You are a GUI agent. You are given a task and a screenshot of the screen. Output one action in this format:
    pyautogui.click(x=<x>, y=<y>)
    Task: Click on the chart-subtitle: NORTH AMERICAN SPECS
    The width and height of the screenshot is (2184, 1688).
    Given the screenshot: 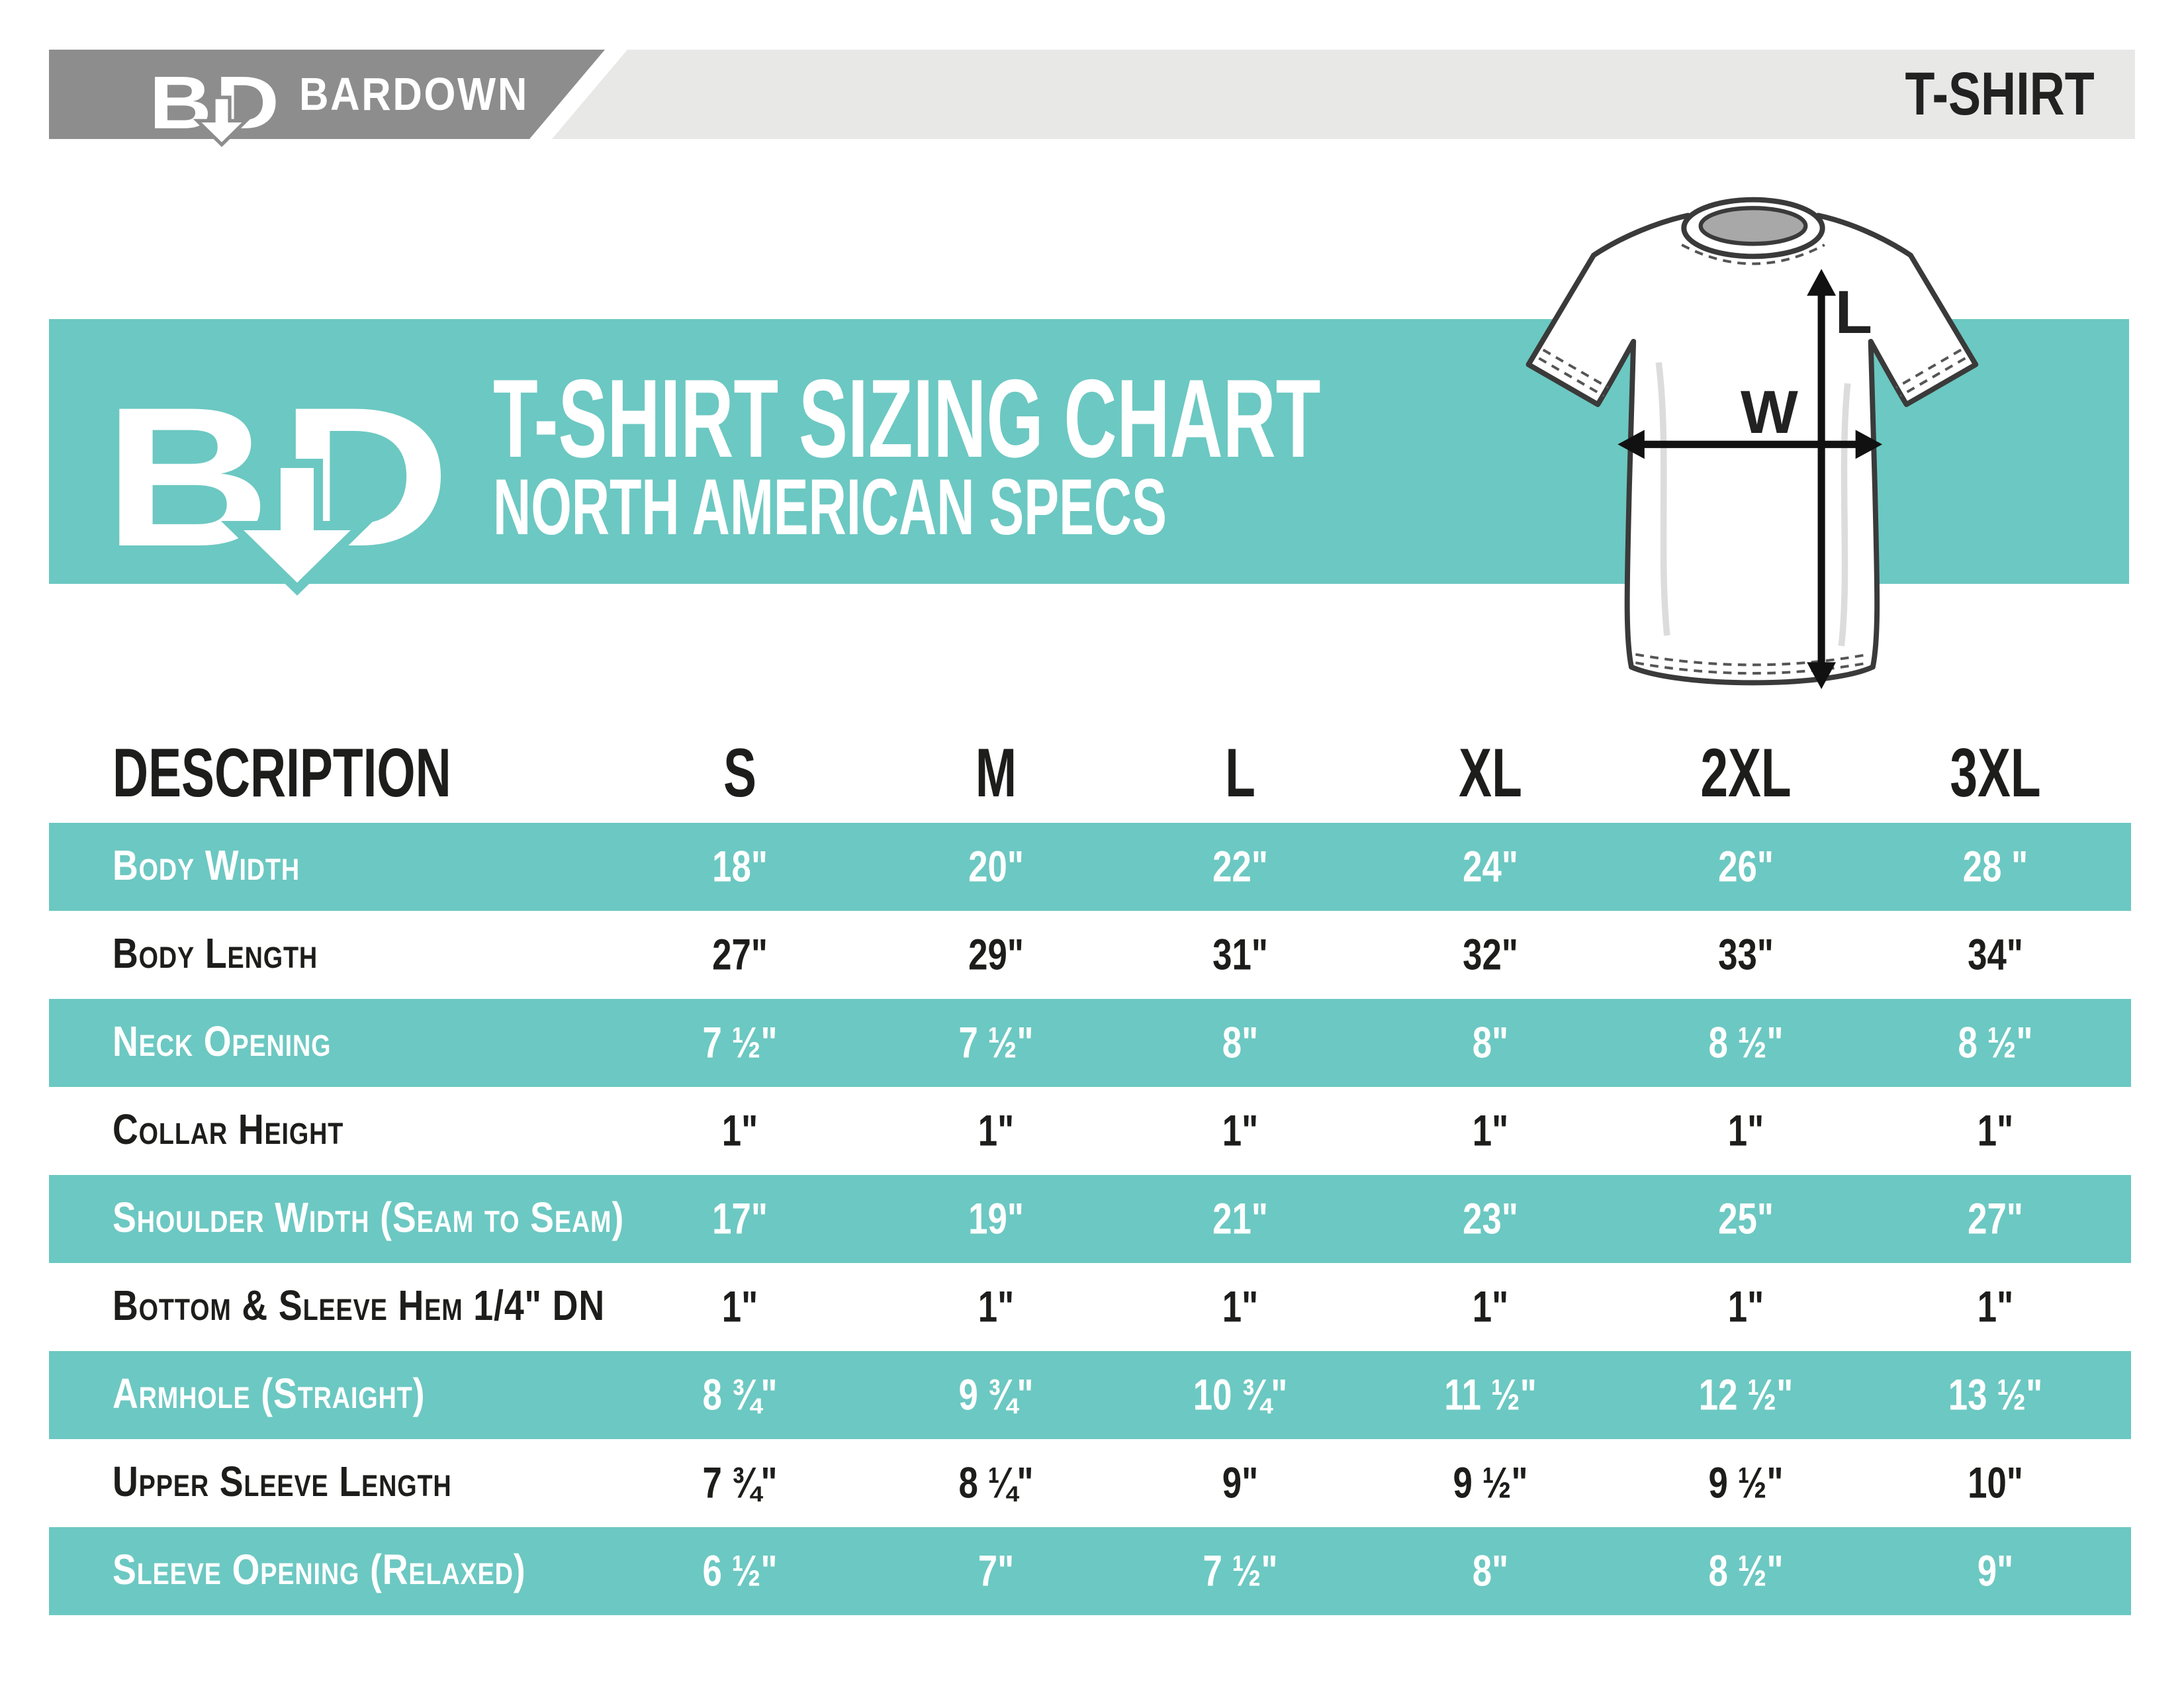 What is the action you would take?
    pyautogui.click(x=830, y=507)
    